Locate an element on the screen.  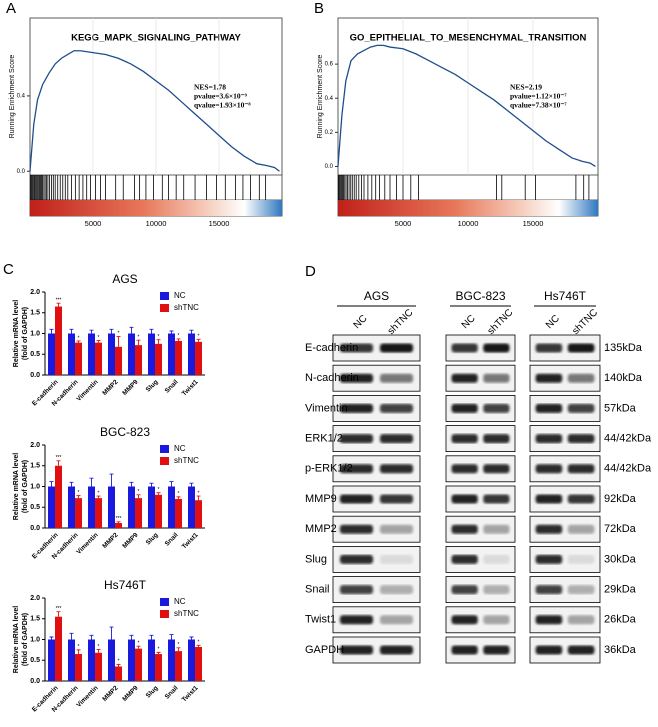
y-tick-label: 2.0 is located at coordinates (35, 598).